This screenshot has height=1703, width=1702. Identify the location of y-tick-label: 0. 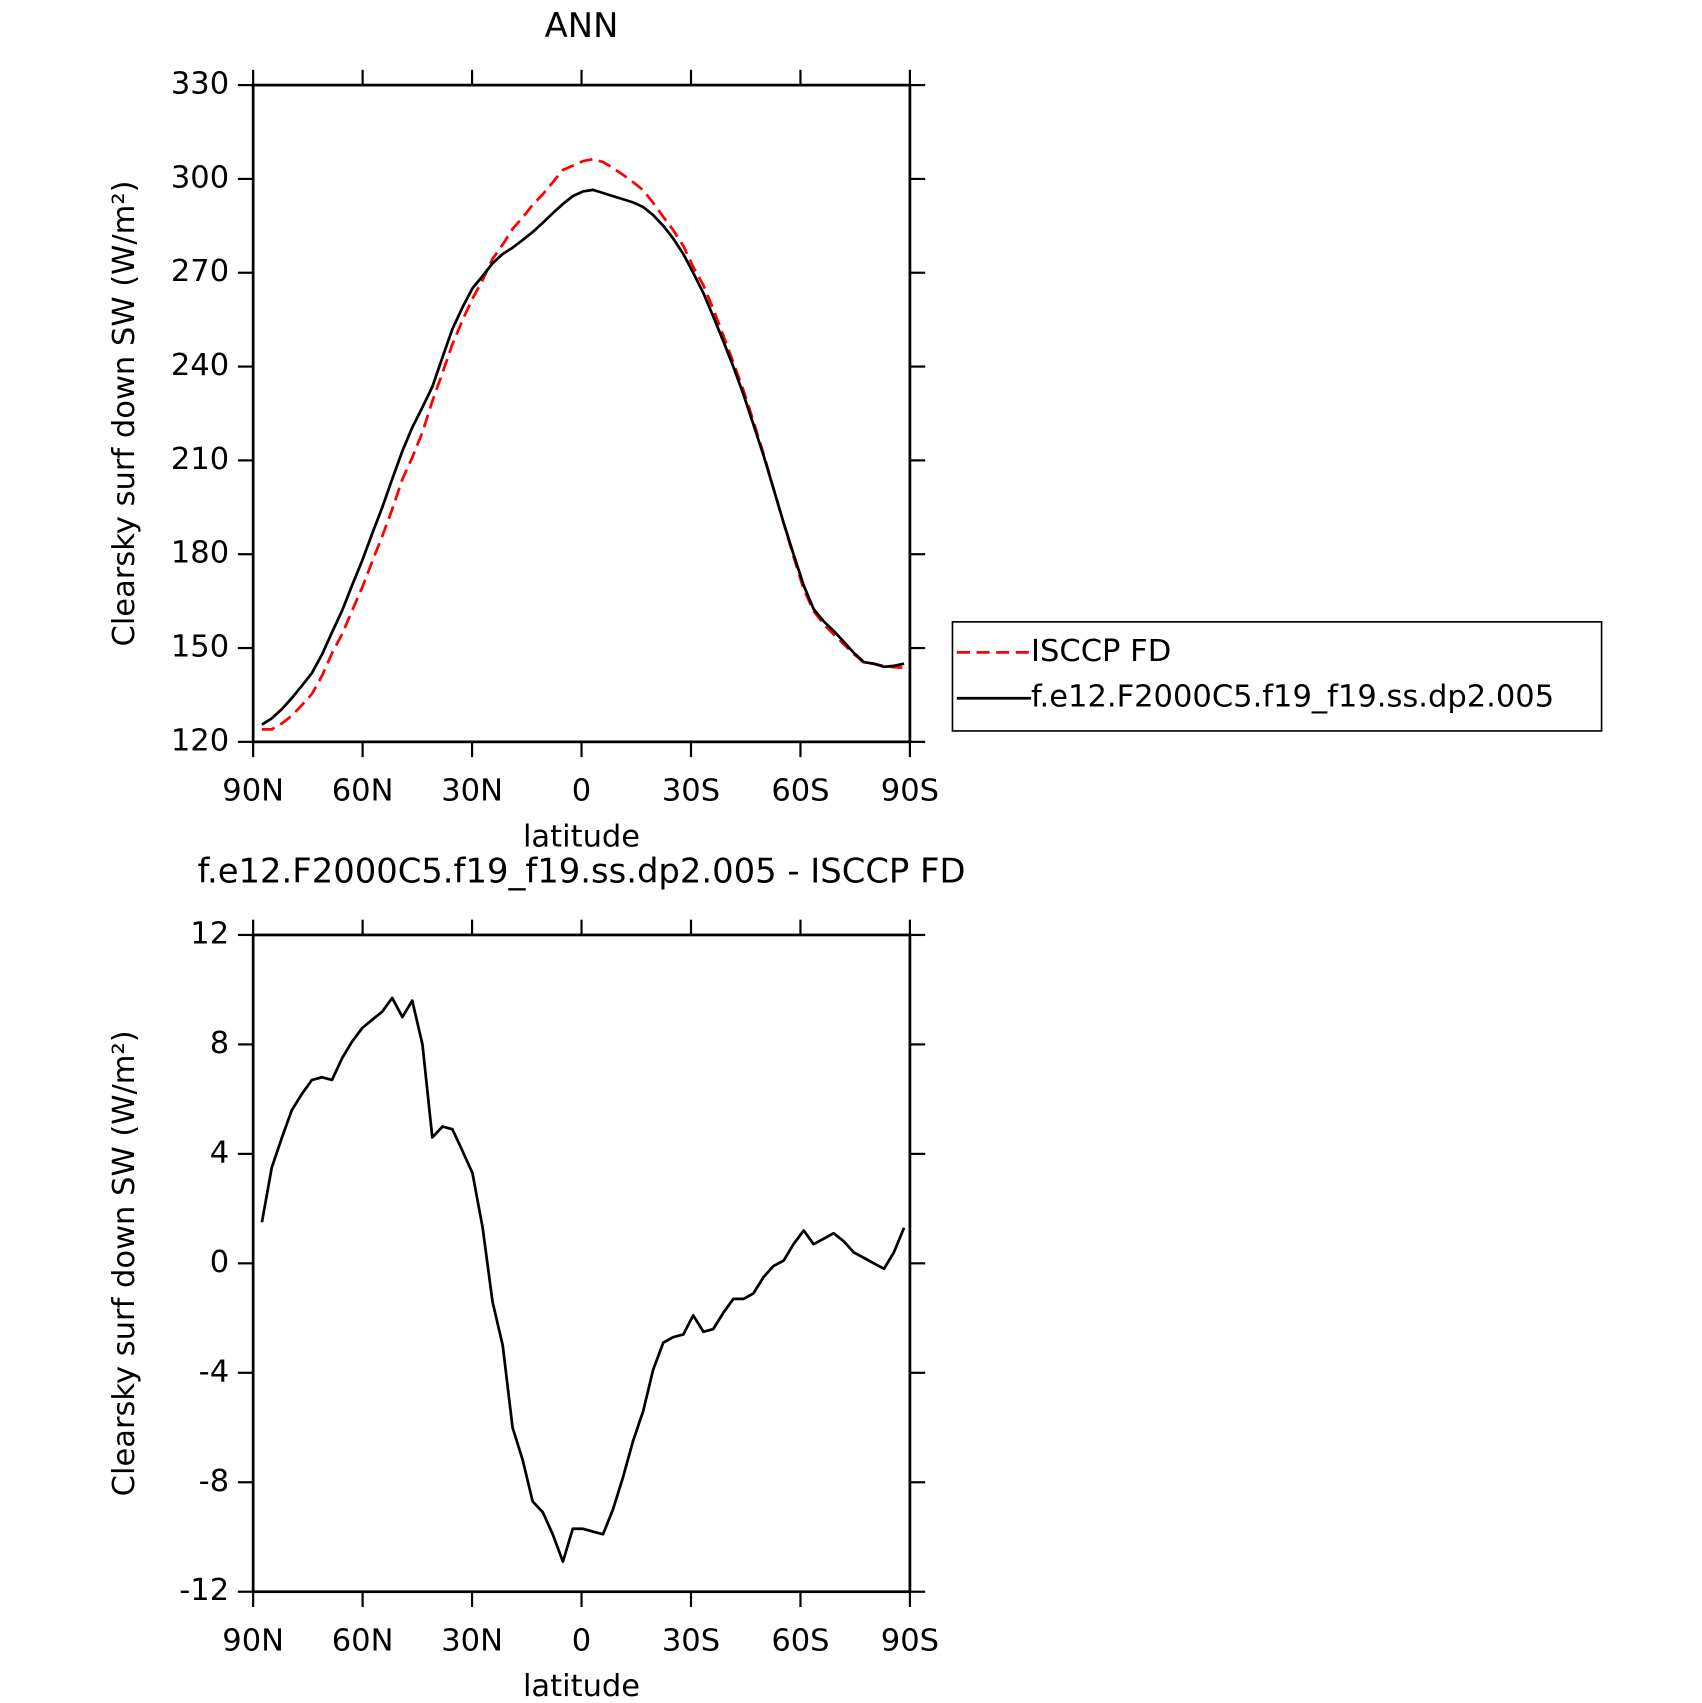
(219, 1262).